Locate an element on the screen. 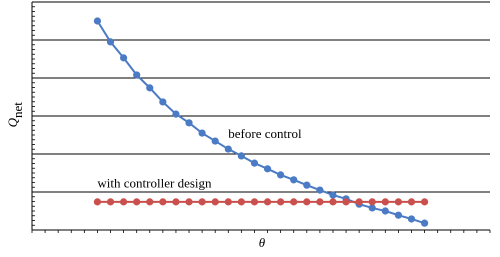 This screenshot has height=257, width=500. annotation: before control is located at coordinates (265, 133).